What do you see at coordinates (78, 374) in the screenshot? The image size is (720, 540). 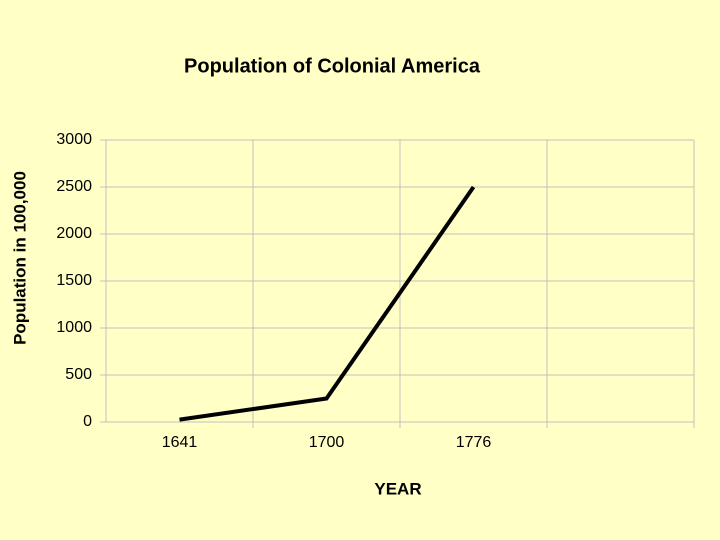 I see `y-tick-label: 500` at bounding box center [78, 374].